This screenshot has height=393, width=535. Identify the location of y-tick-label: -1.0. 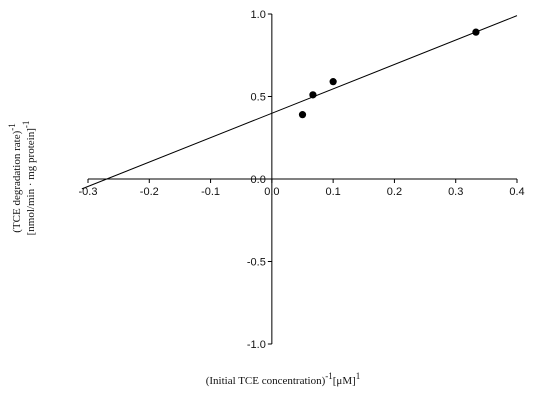
(256, 345).